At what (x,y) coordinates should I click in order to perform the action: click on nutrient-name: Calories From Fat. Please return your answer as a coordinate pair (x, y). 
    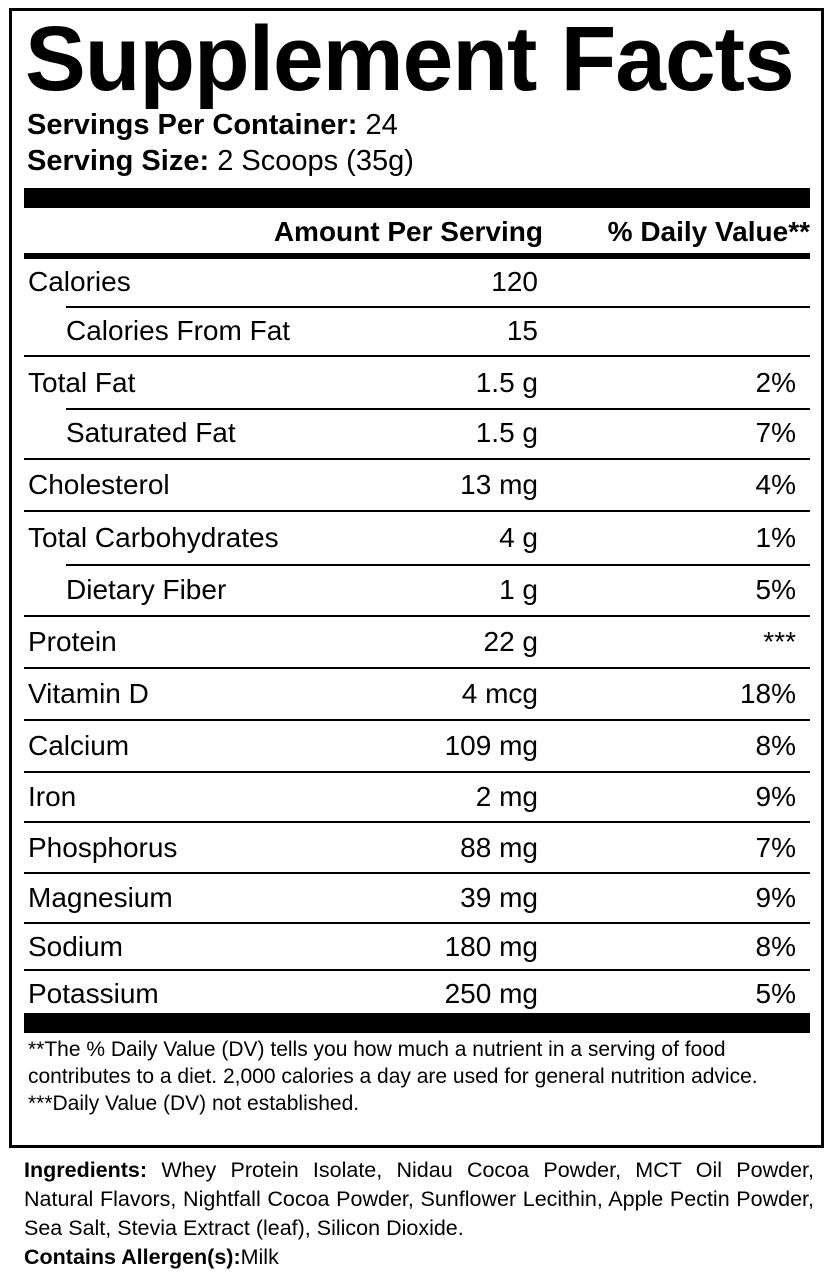
    Looking at the image, I should click on (178, 330).